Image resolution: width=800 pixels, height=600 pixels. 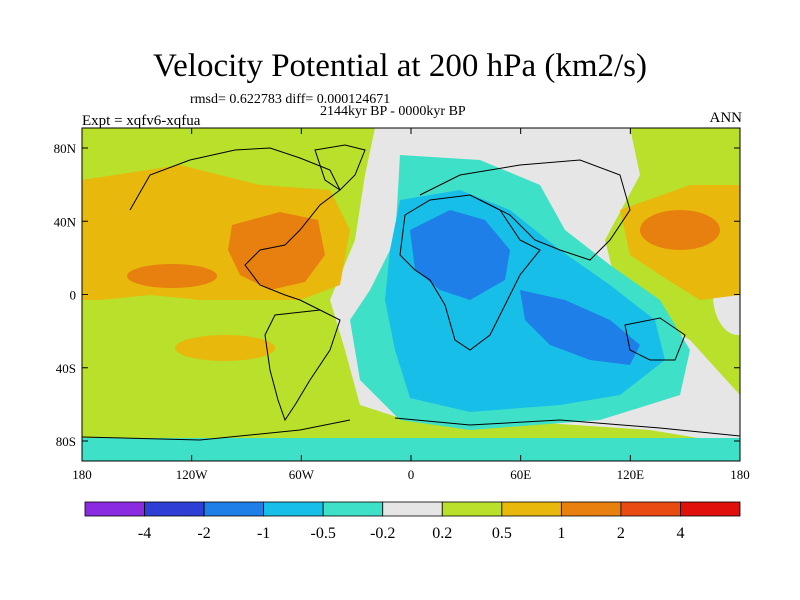 What do you see at coordinates (65, 221) in the screenshot?
I see `lat-tick-label: 40N` at bounding box center [65, 221].